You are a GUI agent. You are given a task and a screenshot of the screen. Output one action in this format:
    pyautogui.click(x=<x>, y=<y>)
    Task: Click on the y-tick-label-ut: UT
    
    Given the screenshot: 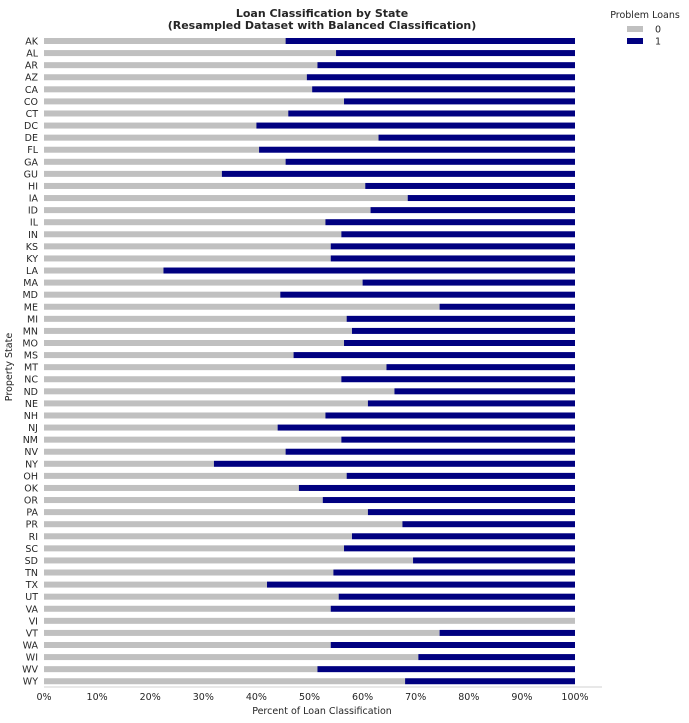 What is the action you would take?
    pyautogui.click(x=31, y=597)
    